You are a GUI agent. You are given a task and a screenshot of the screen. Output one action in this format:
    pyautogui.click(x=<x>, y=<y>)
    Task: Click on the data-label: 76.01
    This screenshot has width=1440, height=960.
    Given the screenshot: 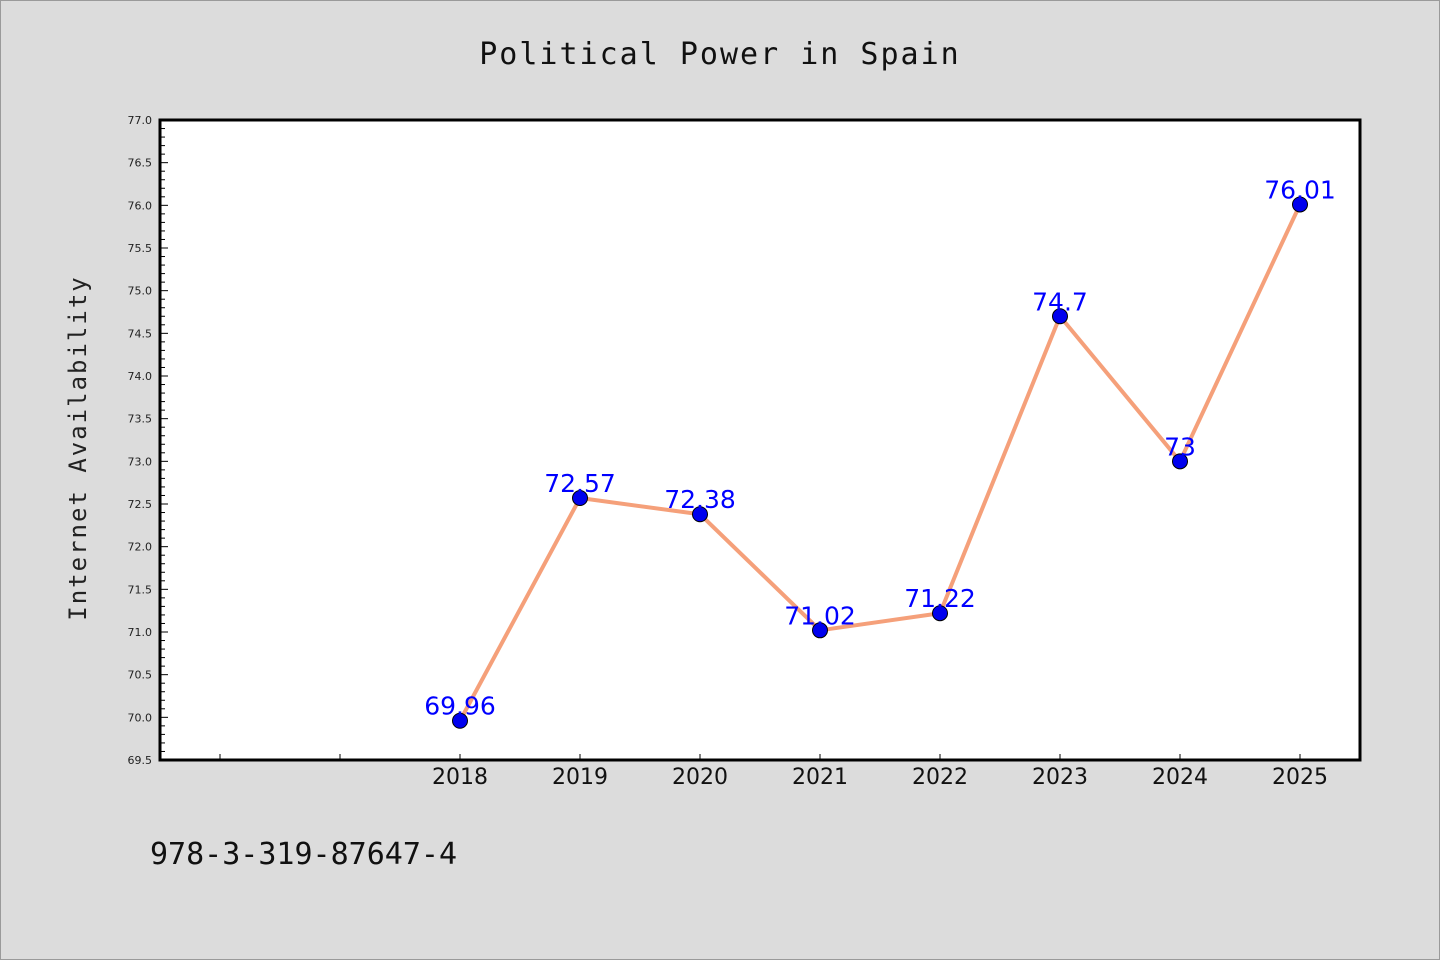 What is the action you would take?
    pyautogui.click(x=1300, y=189)
    